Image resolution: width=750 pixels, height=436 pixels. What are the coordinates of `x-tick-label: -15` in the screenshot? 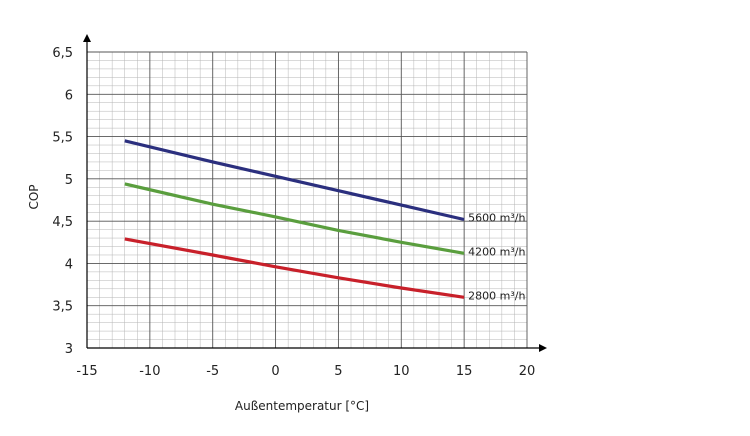 It's located at (86, 371).